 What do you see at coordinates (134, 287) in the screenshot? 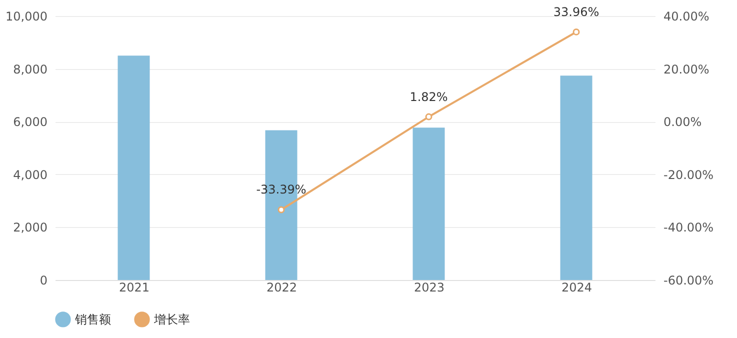
I see `x-tick-label: 2021` at bounding box center [134, 287].